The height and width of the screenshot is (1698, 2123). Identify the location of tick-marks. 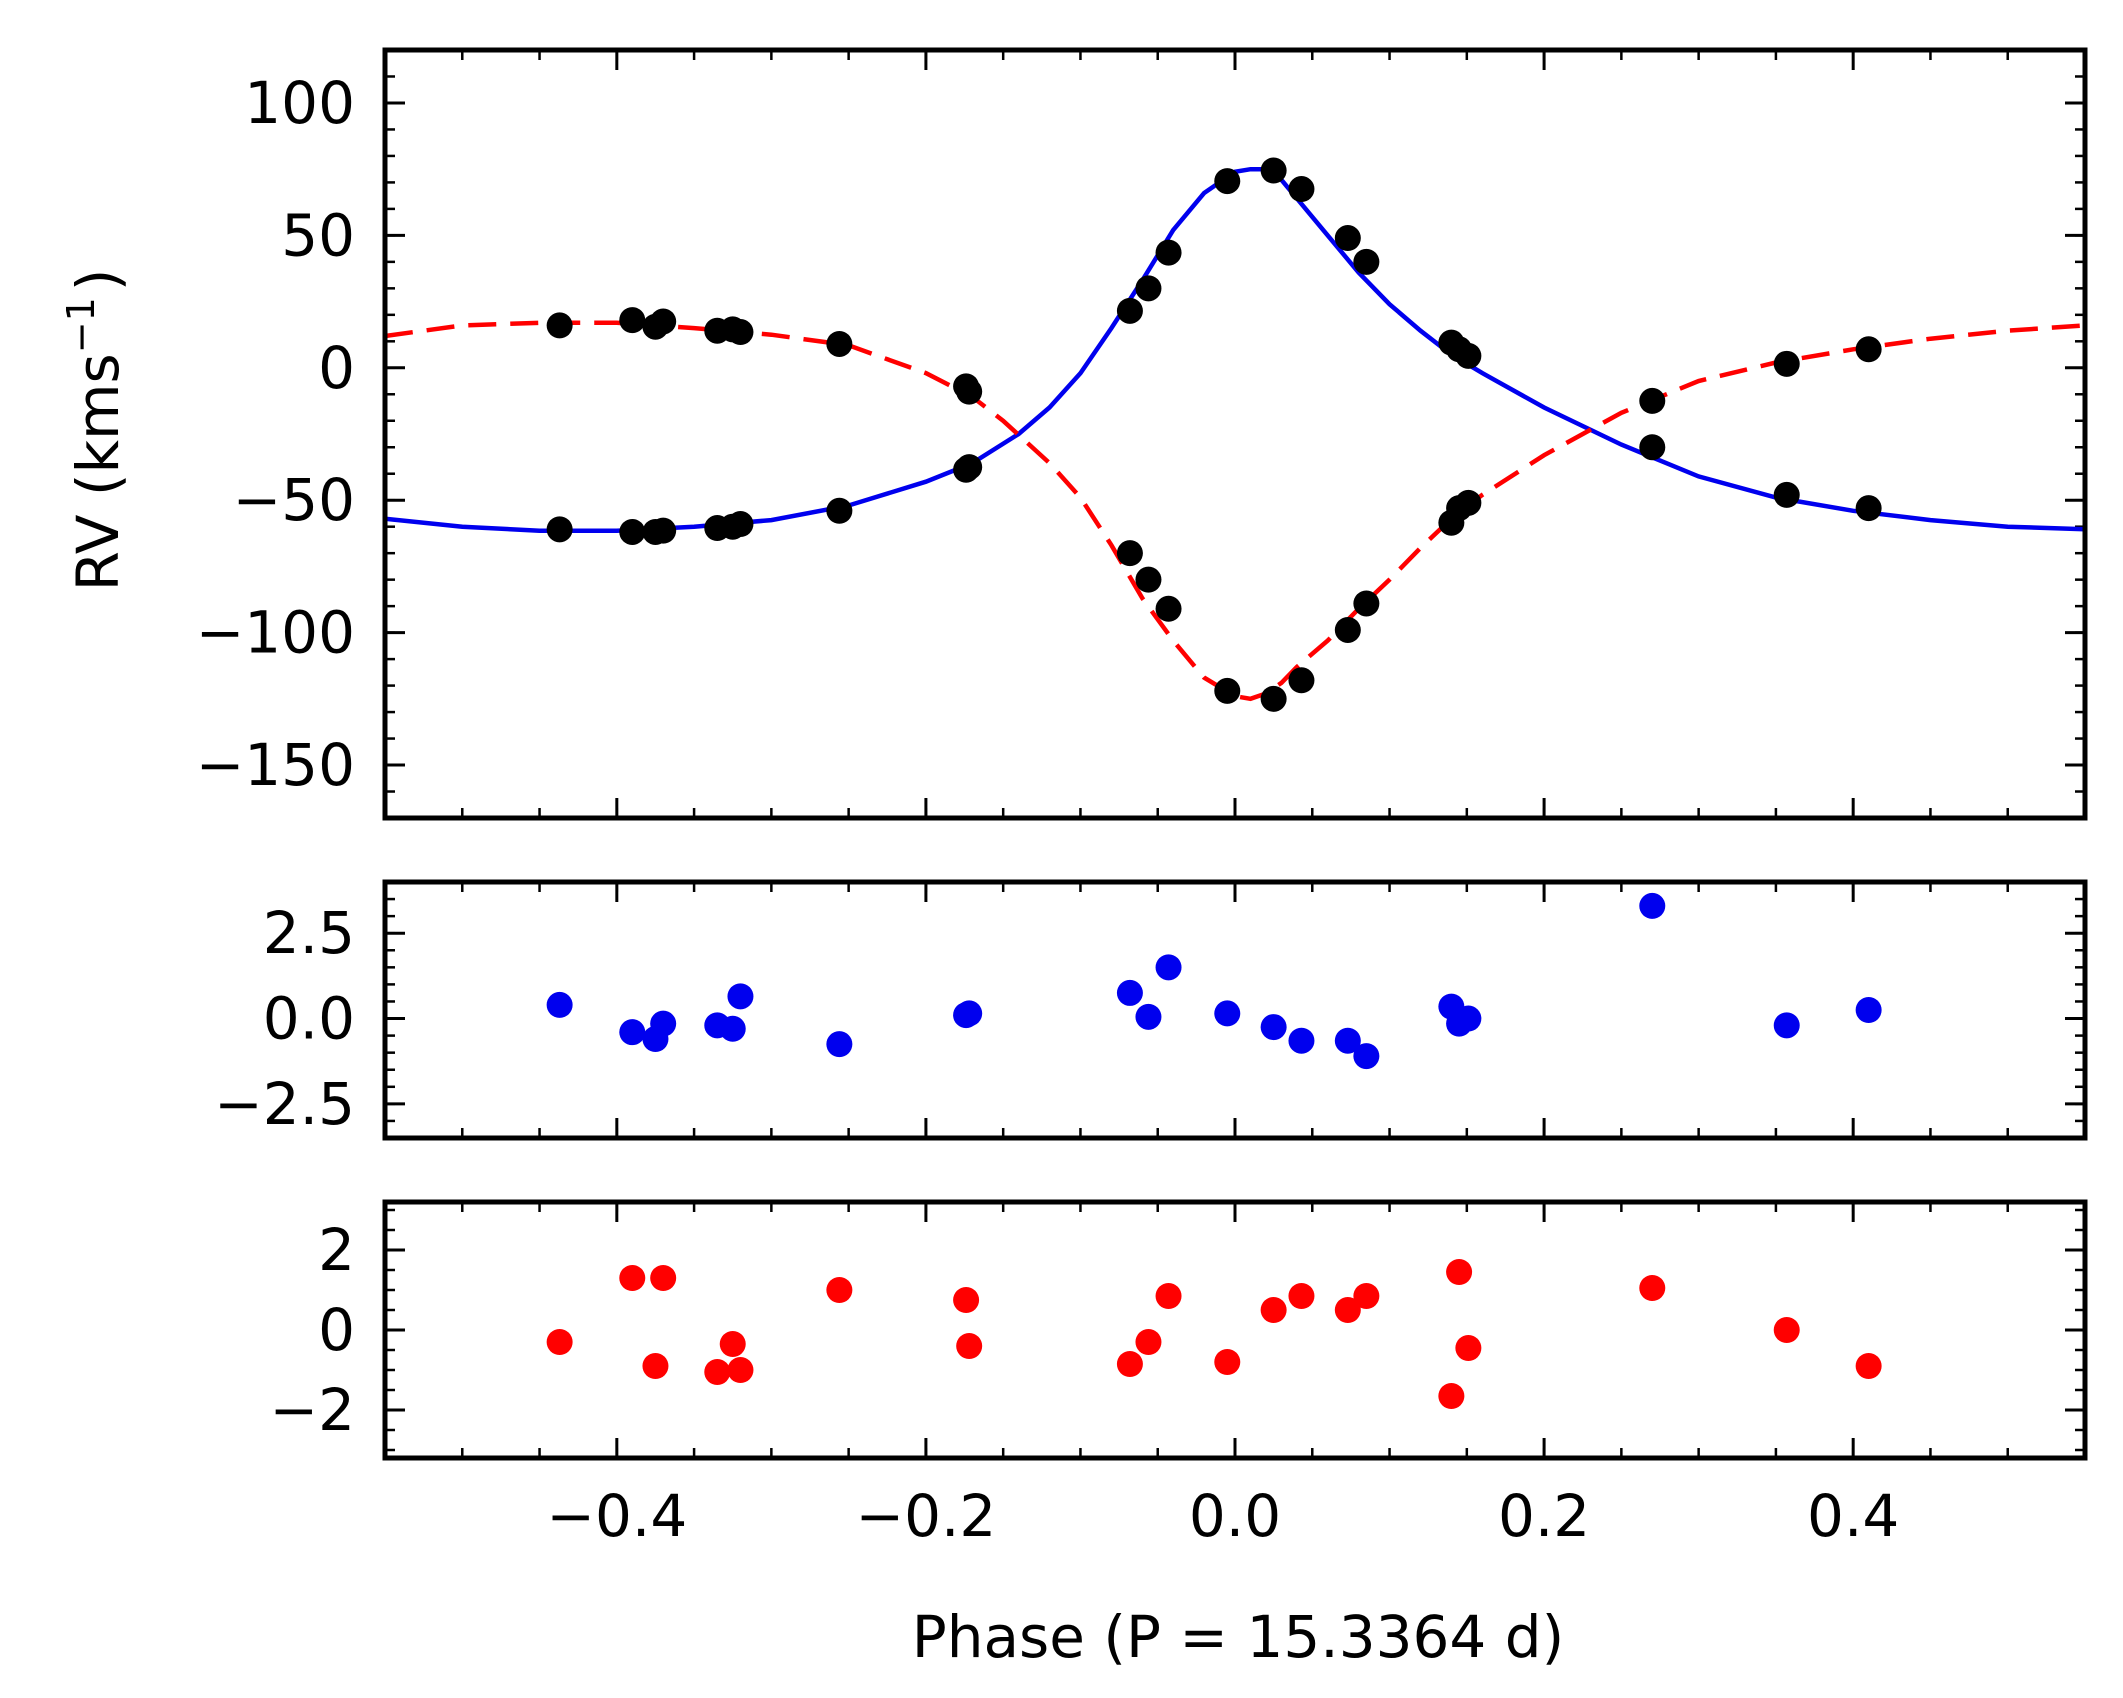
(1235, 1010).